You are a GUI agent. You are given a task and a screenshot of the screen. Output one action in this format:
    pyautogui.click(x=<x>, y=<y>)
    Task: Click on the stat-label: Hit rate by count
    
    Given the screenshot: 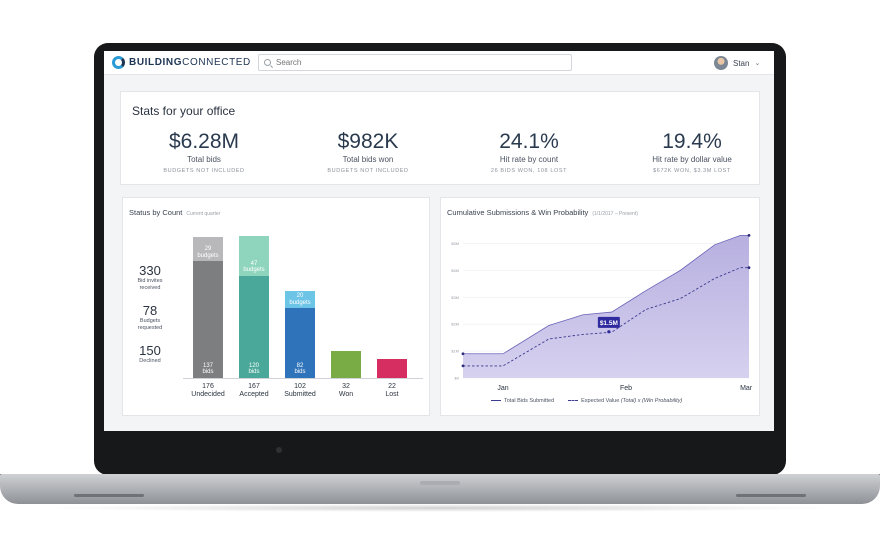 What is the action you would take?
    pyautogui.click(x=529, y=159)
    